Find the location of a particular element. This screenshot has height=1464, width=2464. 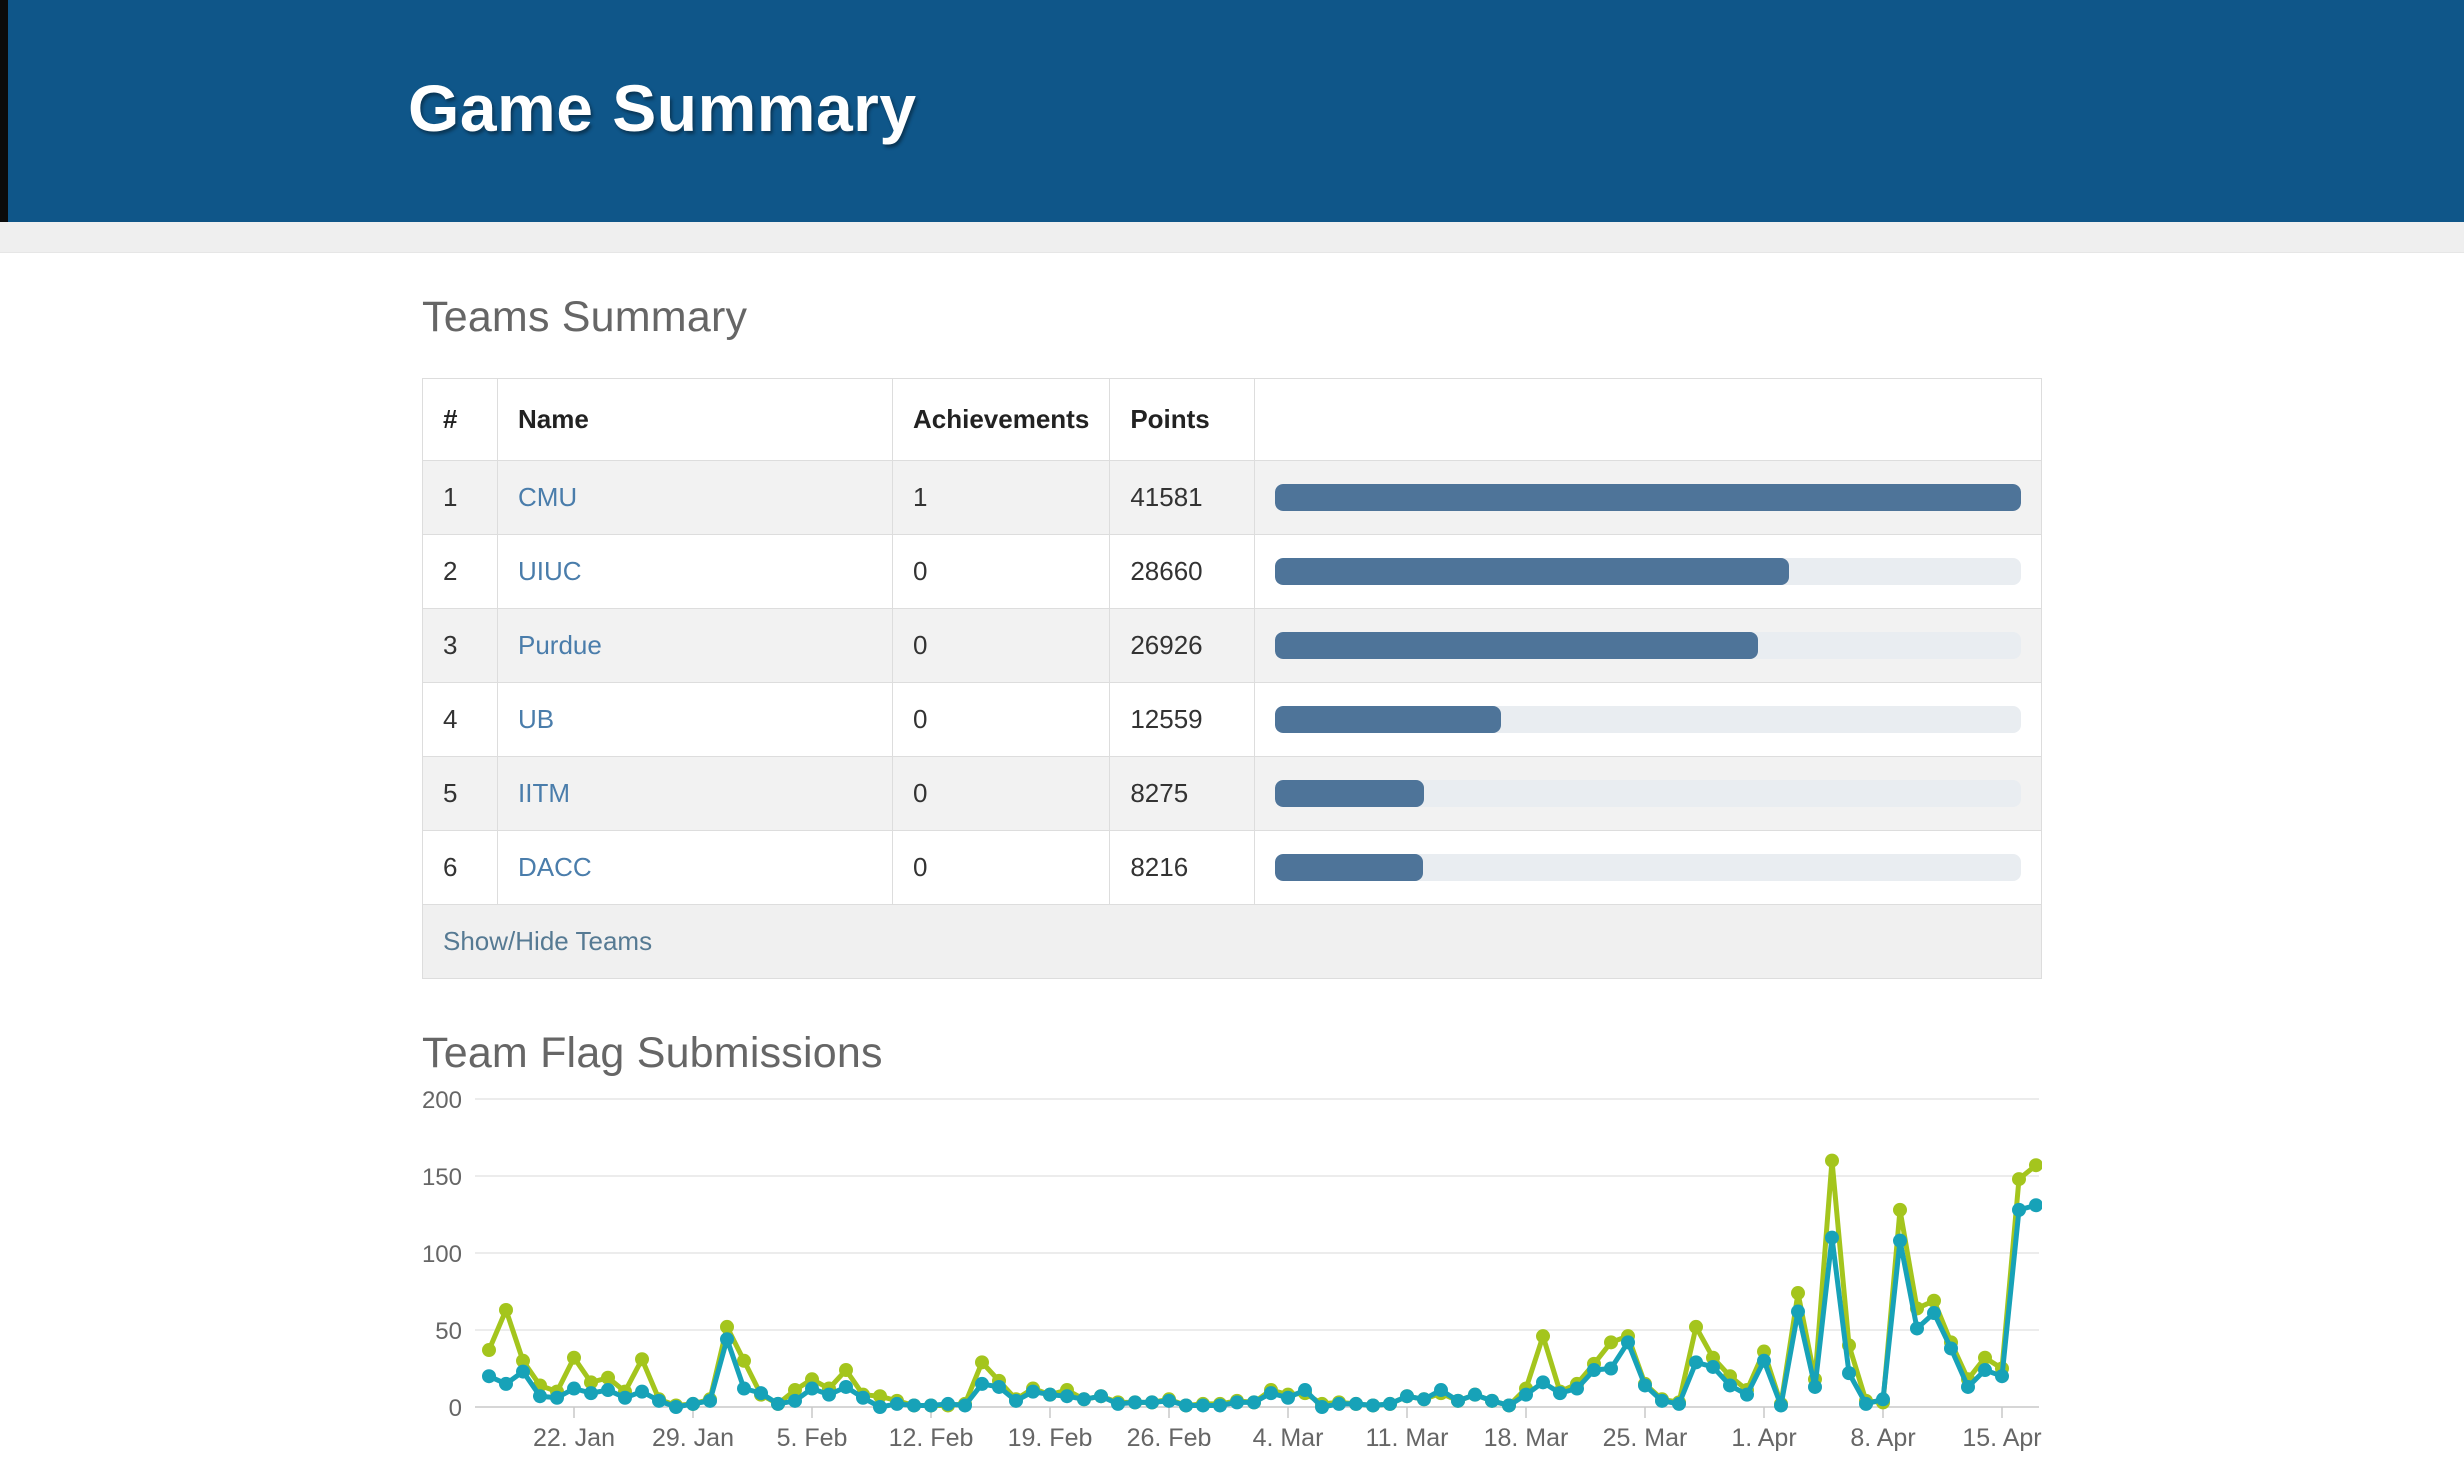

header-substrip is located at coordinates (1232, 237).